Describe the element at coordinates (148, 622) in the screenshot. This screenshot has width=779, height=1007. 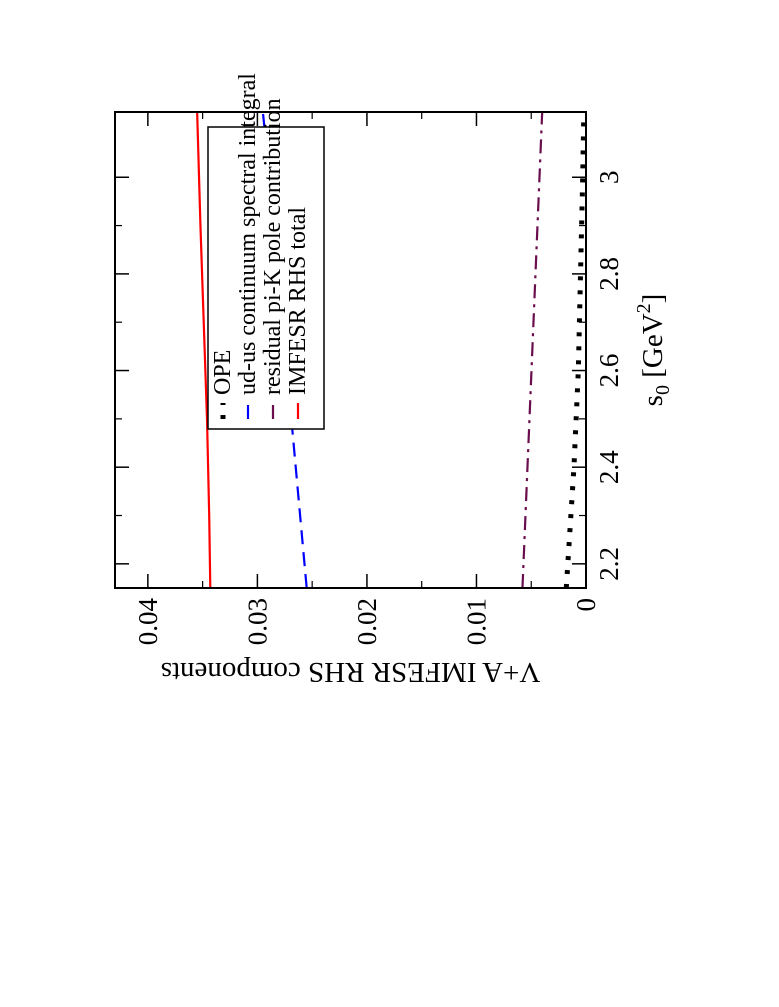
I see `y-tick-label: 0.04` at that location.